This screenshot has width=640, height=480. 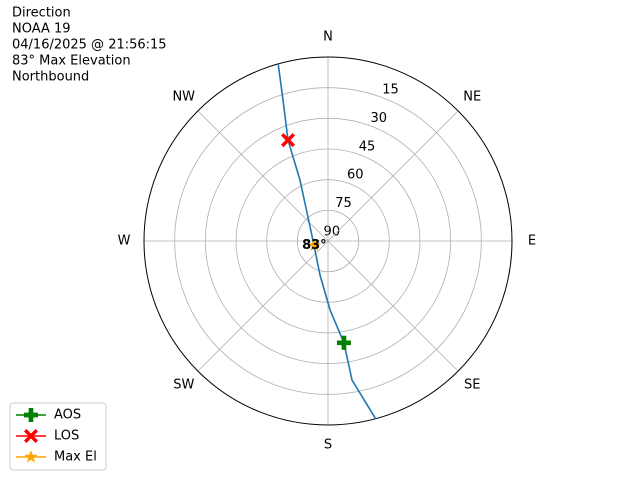 I want to click on angle-tick-label: E, so click(x=532, y=241).